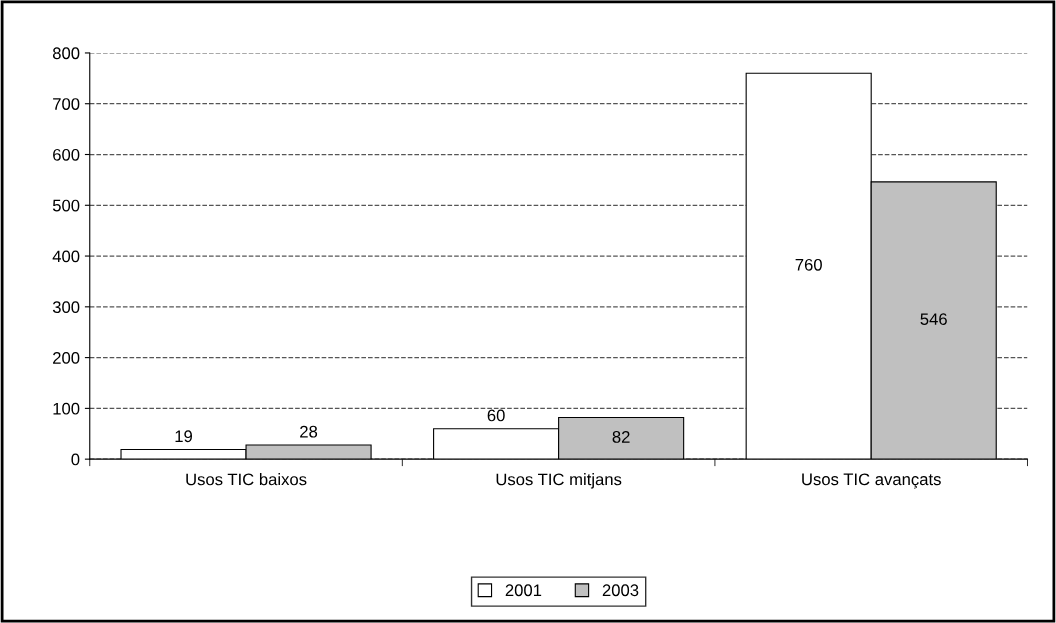  Describe the element at coordinates (246, 479) in the screenshot. I see `x-tick-label: Usos TIC baixos` at that location.